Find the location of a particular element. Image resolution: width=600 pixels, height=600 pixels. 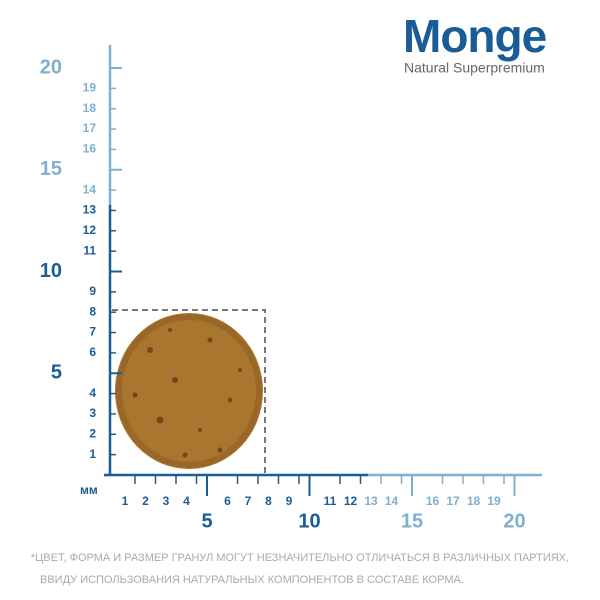

x-tick-label: 4 is located at coordinates (186, 501).